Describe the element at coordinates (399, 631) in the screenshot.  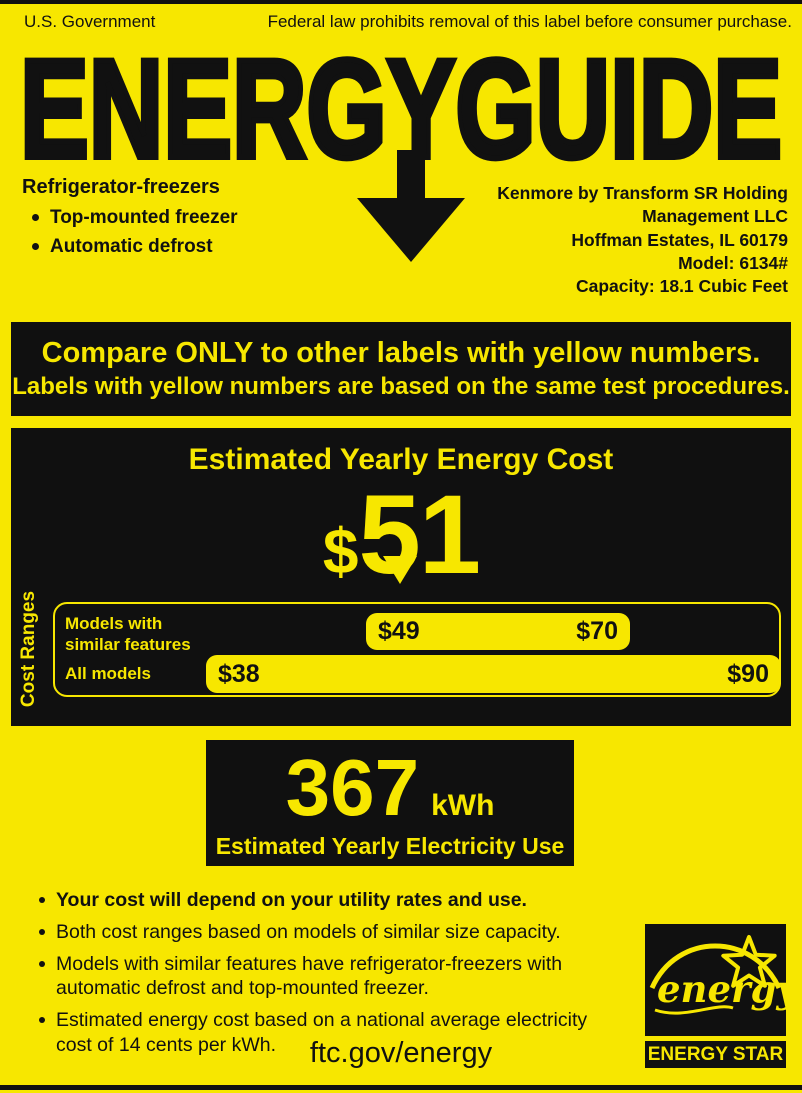
I see `range-min-value: $49` at that location.